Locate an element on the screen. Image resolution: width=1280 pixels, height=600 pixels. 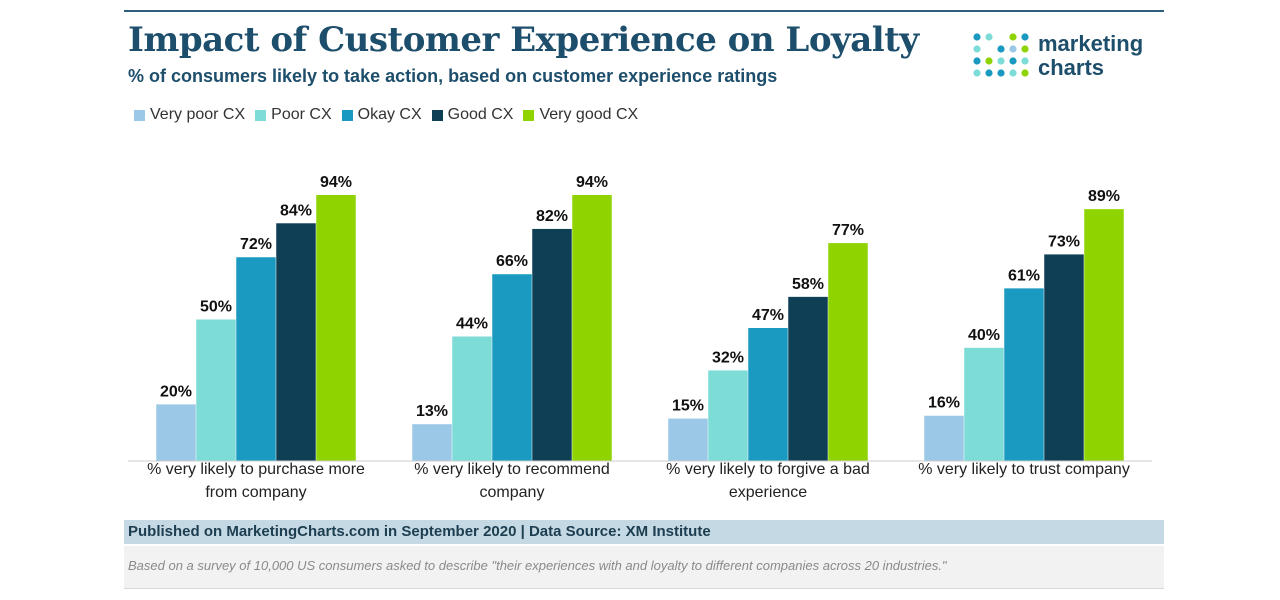
legend-item: Very poor CX is located at coordinates (189, 115).